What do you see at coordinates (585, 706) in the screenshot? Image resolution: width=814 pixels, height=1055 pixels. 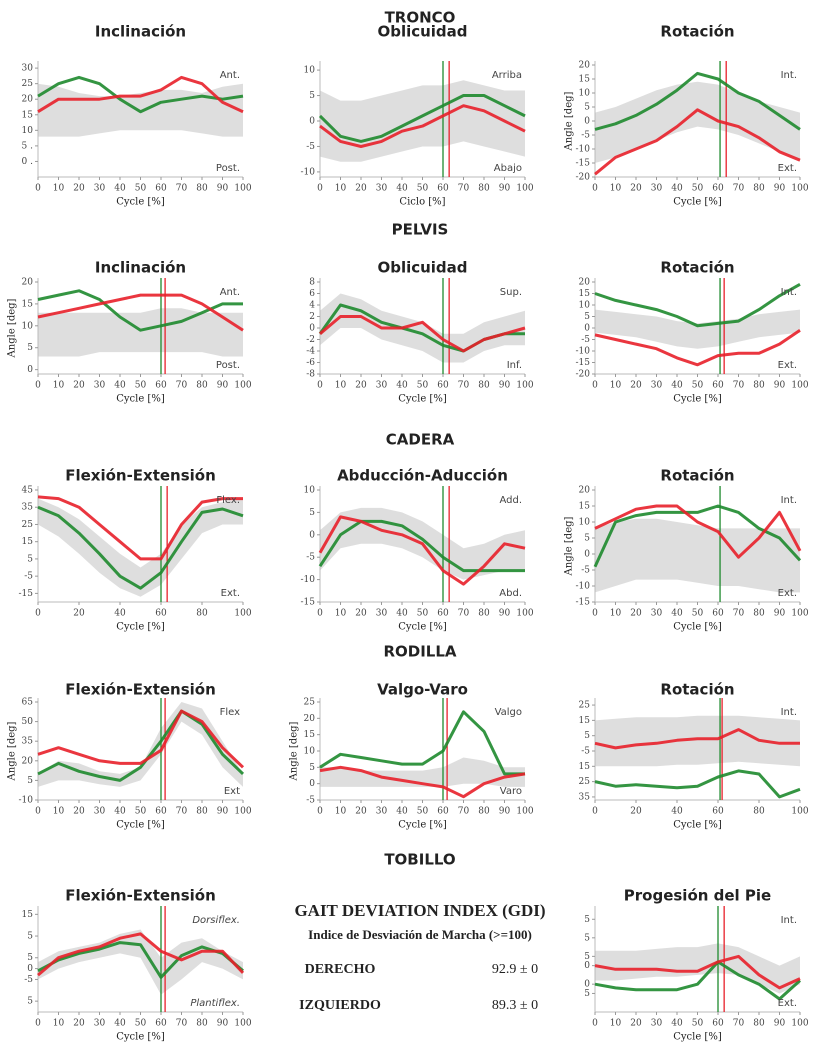 I see `y-tick-label: 25` at bounding box center [585, 706].